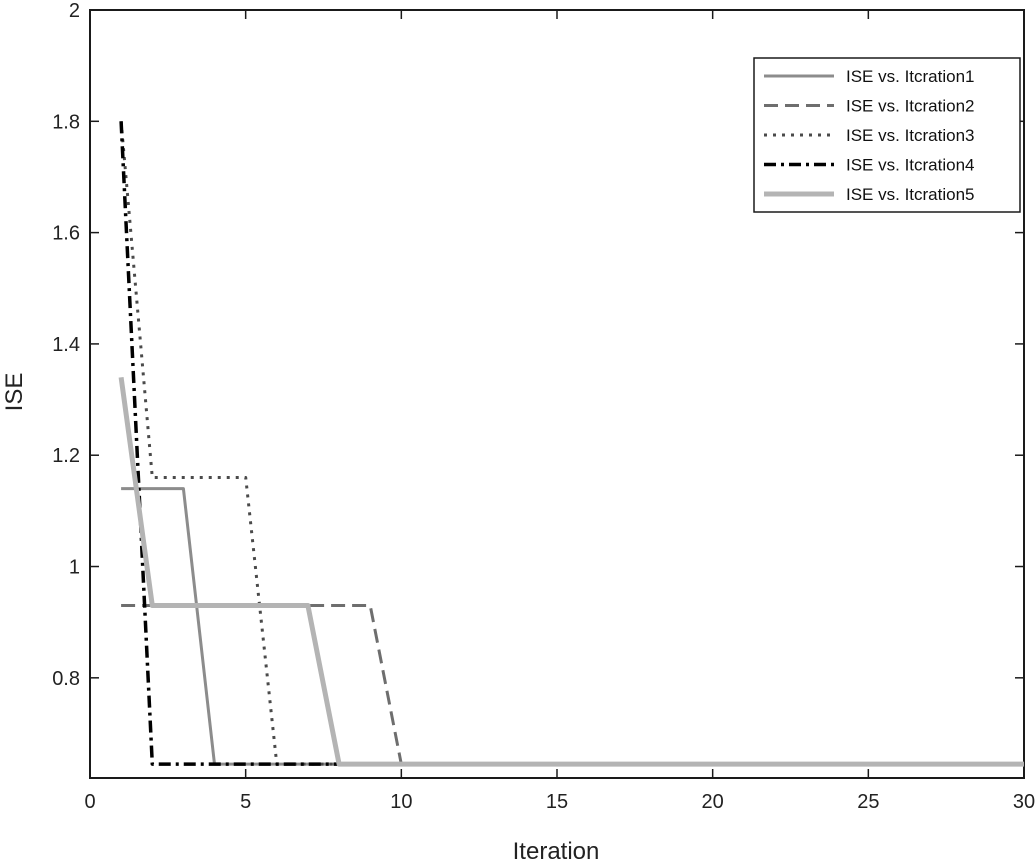  Describe the element at coordinates (556, 849) in the screenshot. I see `x-axis-title: Iteration` at that location.